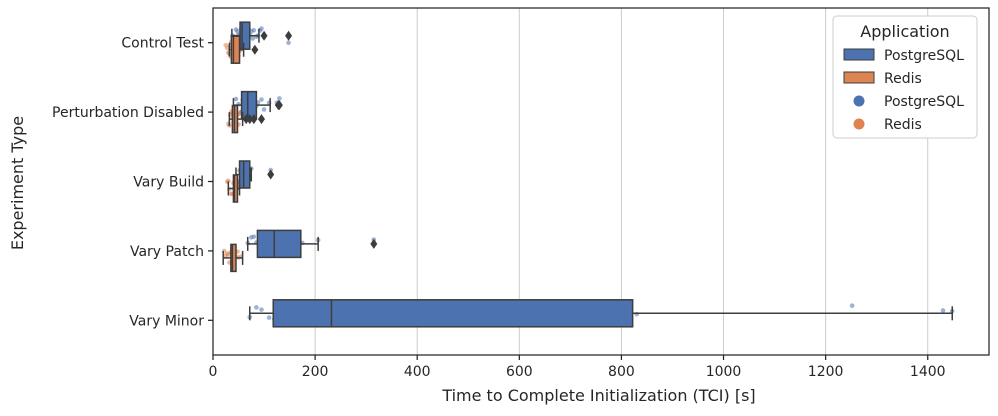 The width and height of the screenshot is (998, 416). What do you see at coordinates (167, 252) in the screenshot?
I see `y-tick-label: Vary Patch` at bounding box center [167, 252].